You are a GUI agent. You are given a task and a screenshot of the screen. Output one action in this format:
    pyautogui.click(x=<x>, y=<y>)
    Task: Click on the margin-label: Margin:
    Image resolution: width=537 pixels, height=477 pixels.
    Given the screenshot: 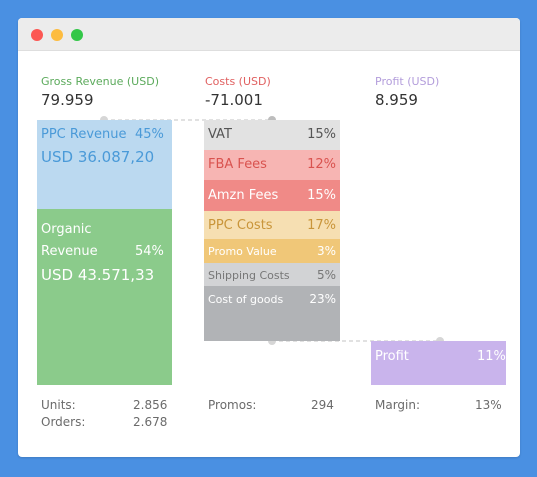 What is the action you would take?
    pyautogui.click(x=398, y=405)
    